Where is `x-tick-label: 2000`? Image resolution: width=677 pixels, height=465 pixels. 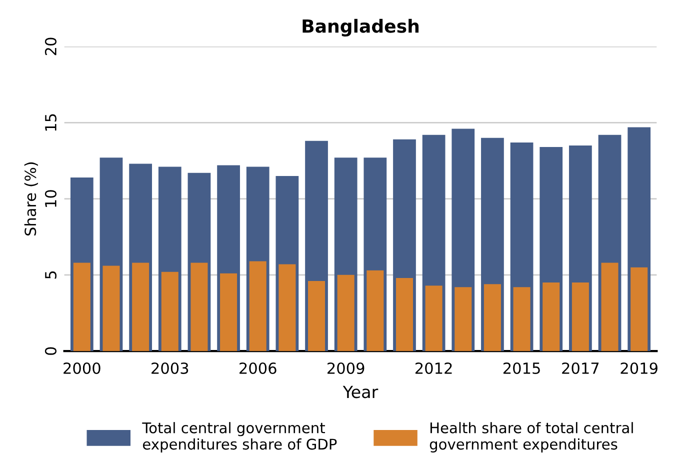 x-tick-label: 2000 is located at coordinates (82, 368).